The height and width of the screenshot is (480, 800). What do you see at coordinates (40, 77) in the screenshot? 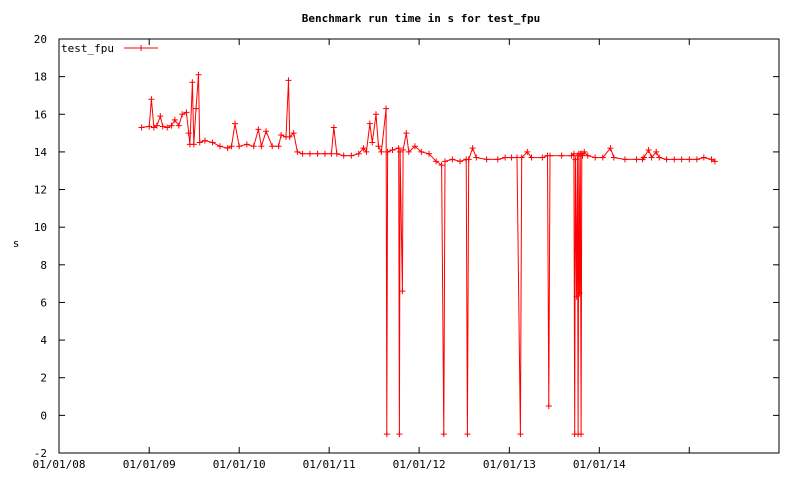
I see `y-tick-label: 18` at bounding box center [40, 77].